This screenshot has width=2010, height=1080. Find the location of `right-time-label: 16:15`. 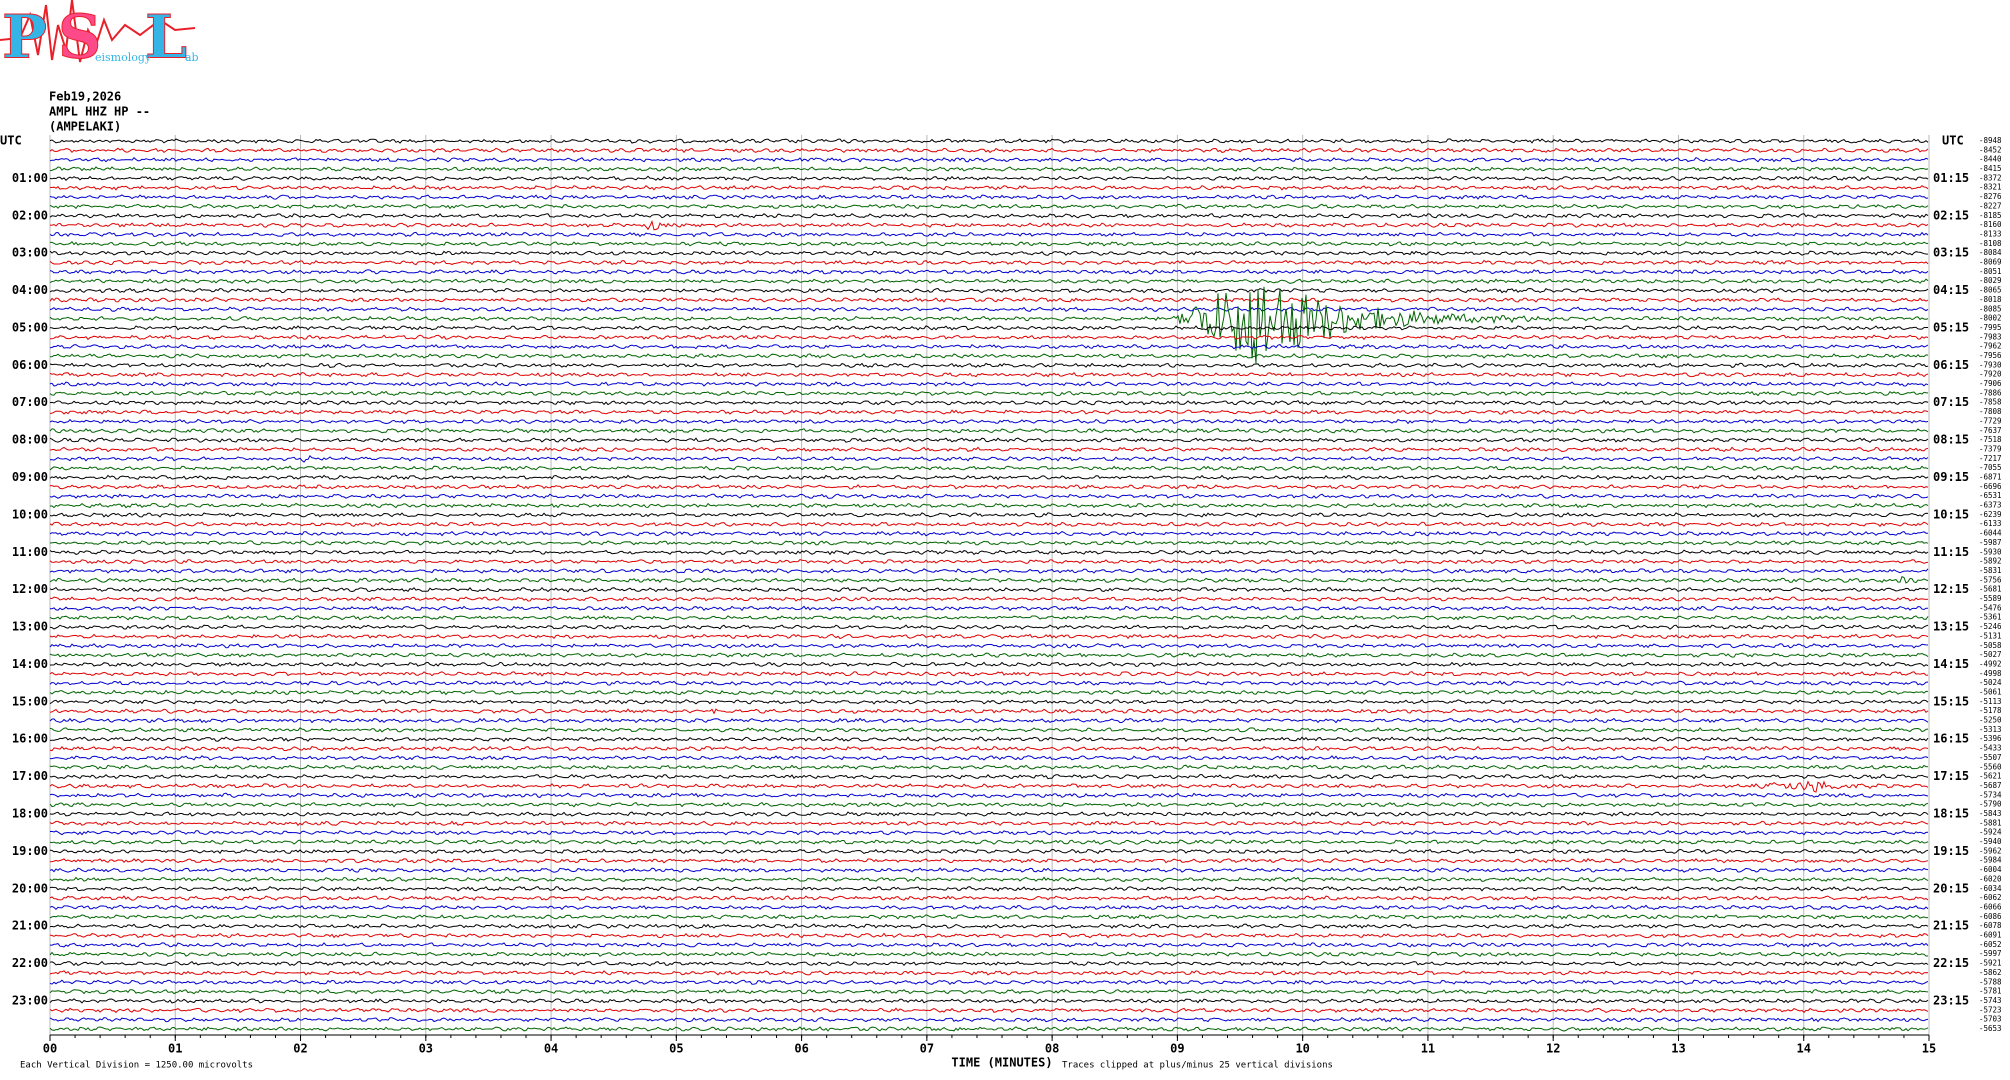

right-time-label: 16:15 is located at coordinates (1951, 739).